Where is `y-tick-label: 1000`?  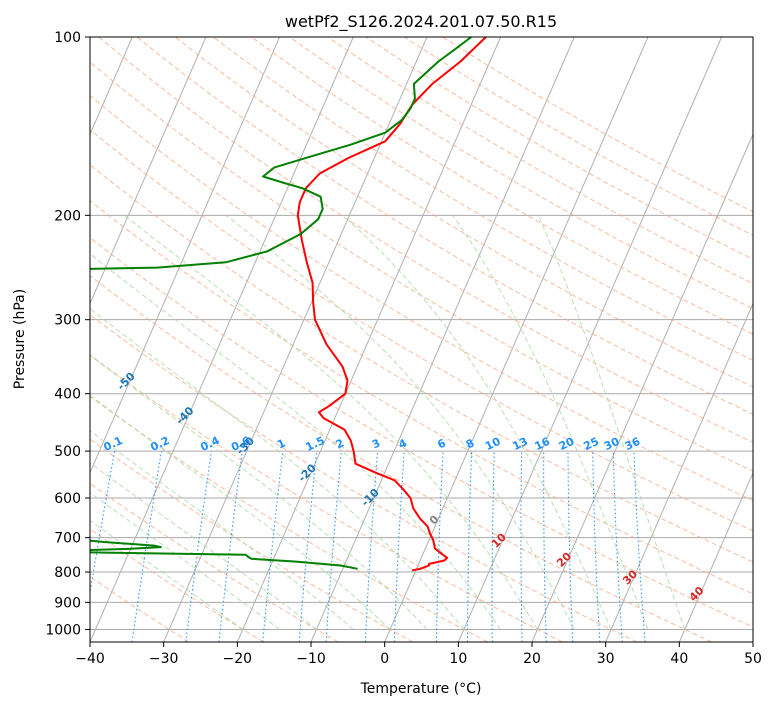
y-tick-label: 1000 is located at coordinates (63, 630).